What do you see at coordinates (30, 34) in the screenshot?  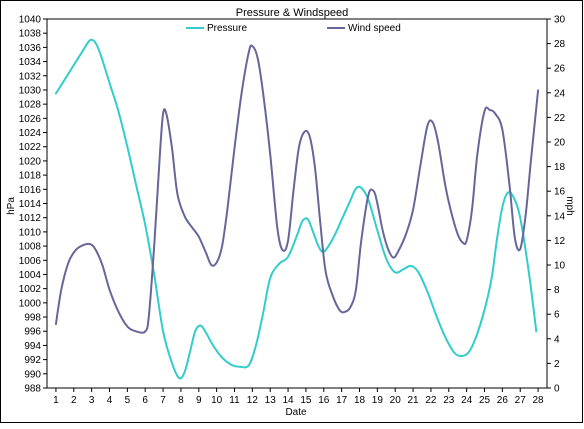 I see `y-left-tick-label: 1038` at bounding box center [30, 34].